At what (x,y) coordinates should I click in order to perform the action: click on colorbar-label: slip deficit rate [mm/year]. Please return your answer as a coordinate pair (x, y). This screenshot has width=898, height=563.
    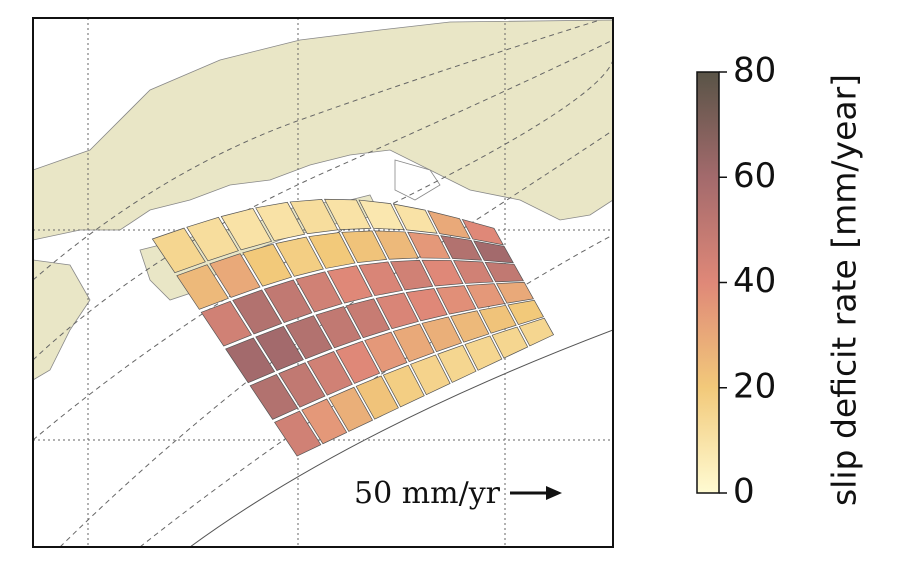
    Looking at the image, I should click on (844, 290).